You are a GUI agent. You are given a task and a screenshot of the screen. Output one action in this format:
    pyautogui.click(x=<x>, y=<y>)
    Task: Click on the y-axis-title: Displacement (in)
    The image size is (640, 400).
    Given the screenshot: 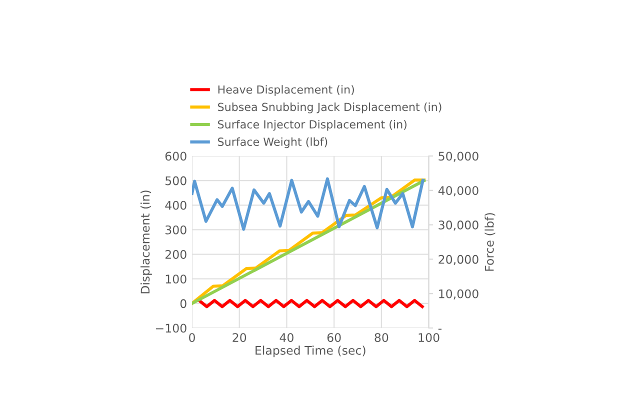 What is the action you would take?
    pyautogui.click(x=146, y=242)
    